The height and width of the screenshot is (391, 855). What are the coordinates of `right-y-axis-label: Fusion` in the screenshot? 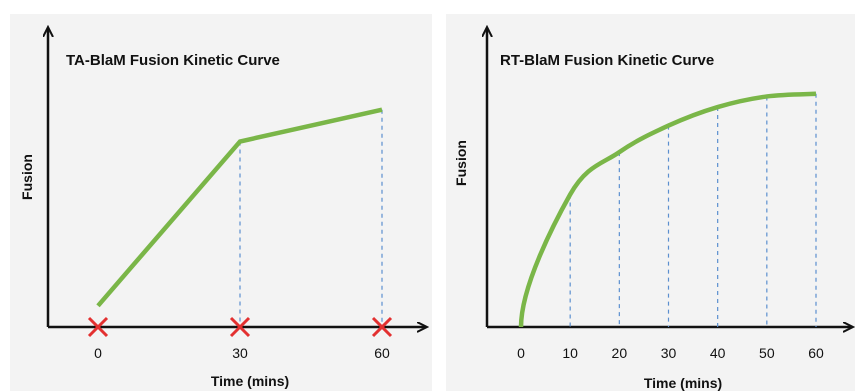 It's located at (461, 163).